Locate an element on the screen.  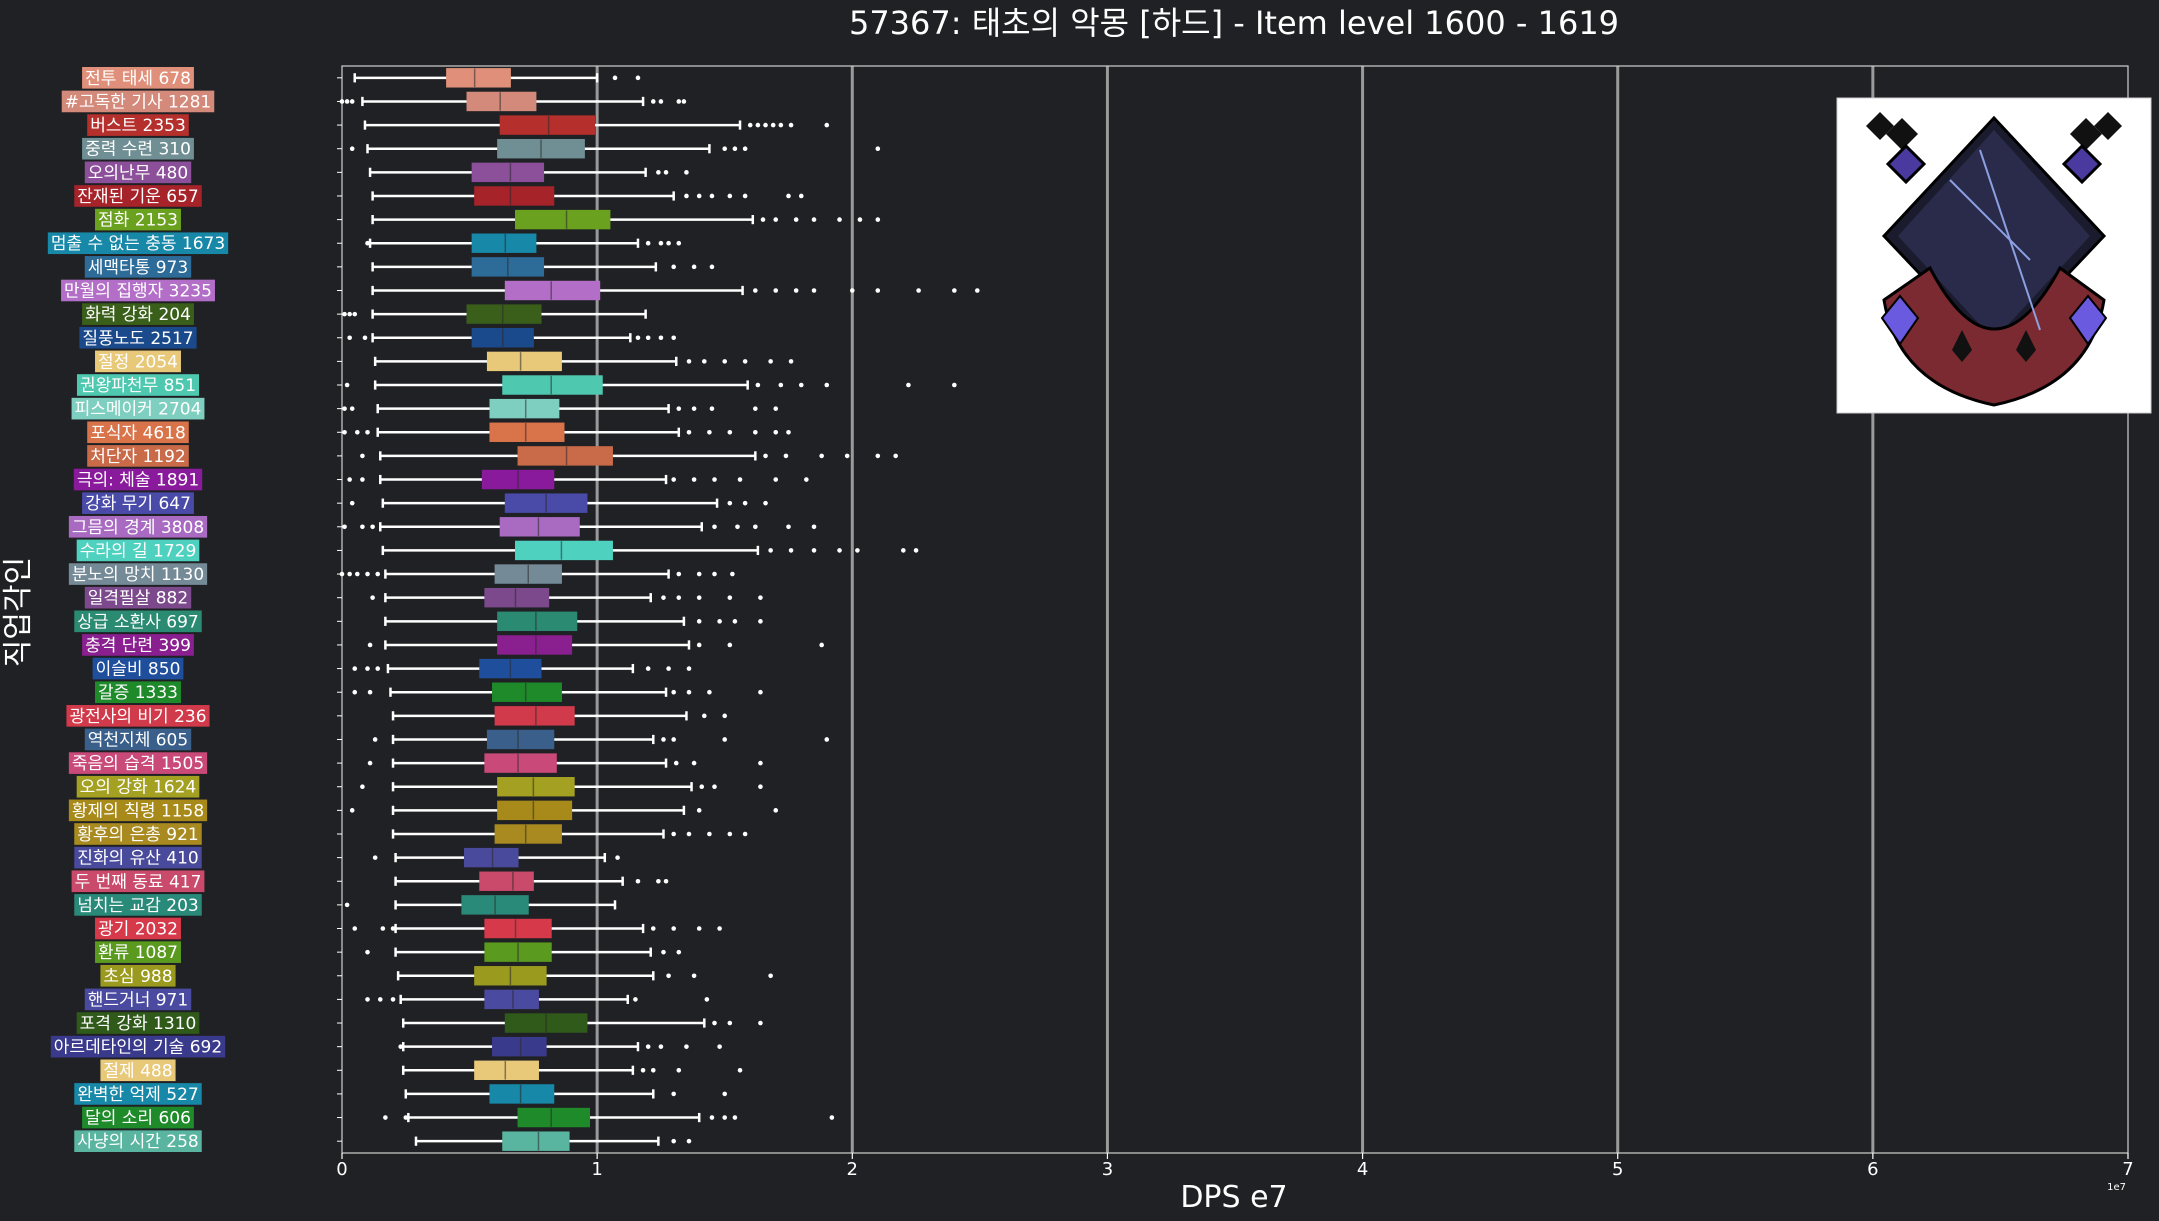
category-label: 오의난무 480 is located at coordinates (138, 173).